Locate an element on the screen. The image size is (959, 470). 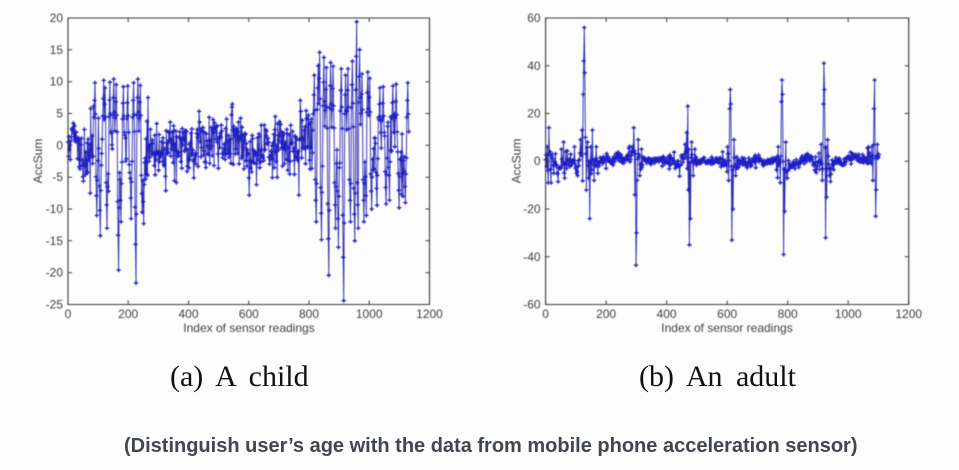
svg-text: 60 is located at coordinates (534, 18).